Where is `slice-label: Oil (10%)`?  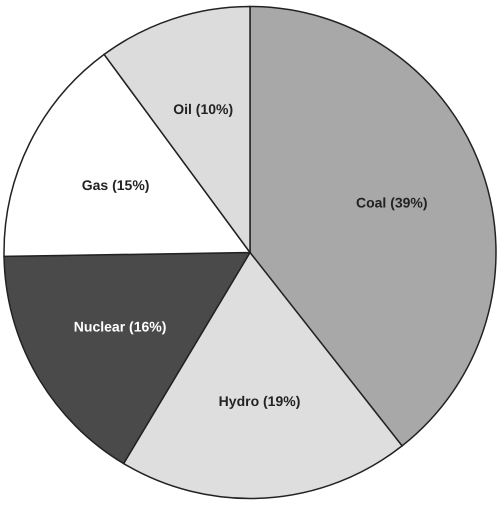
slice-label: Oil (10%) is located at coordinates (203, 108).